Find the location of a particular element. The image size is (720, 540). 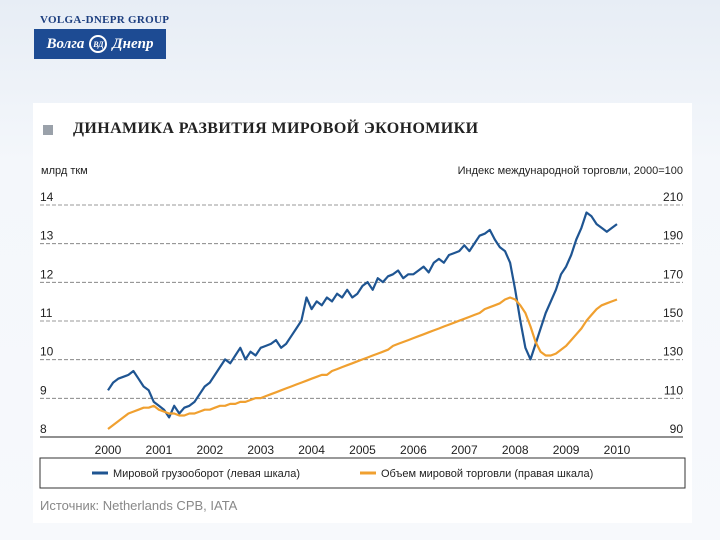

x-tick-label: 2000 is located at coordinates (108, 450).